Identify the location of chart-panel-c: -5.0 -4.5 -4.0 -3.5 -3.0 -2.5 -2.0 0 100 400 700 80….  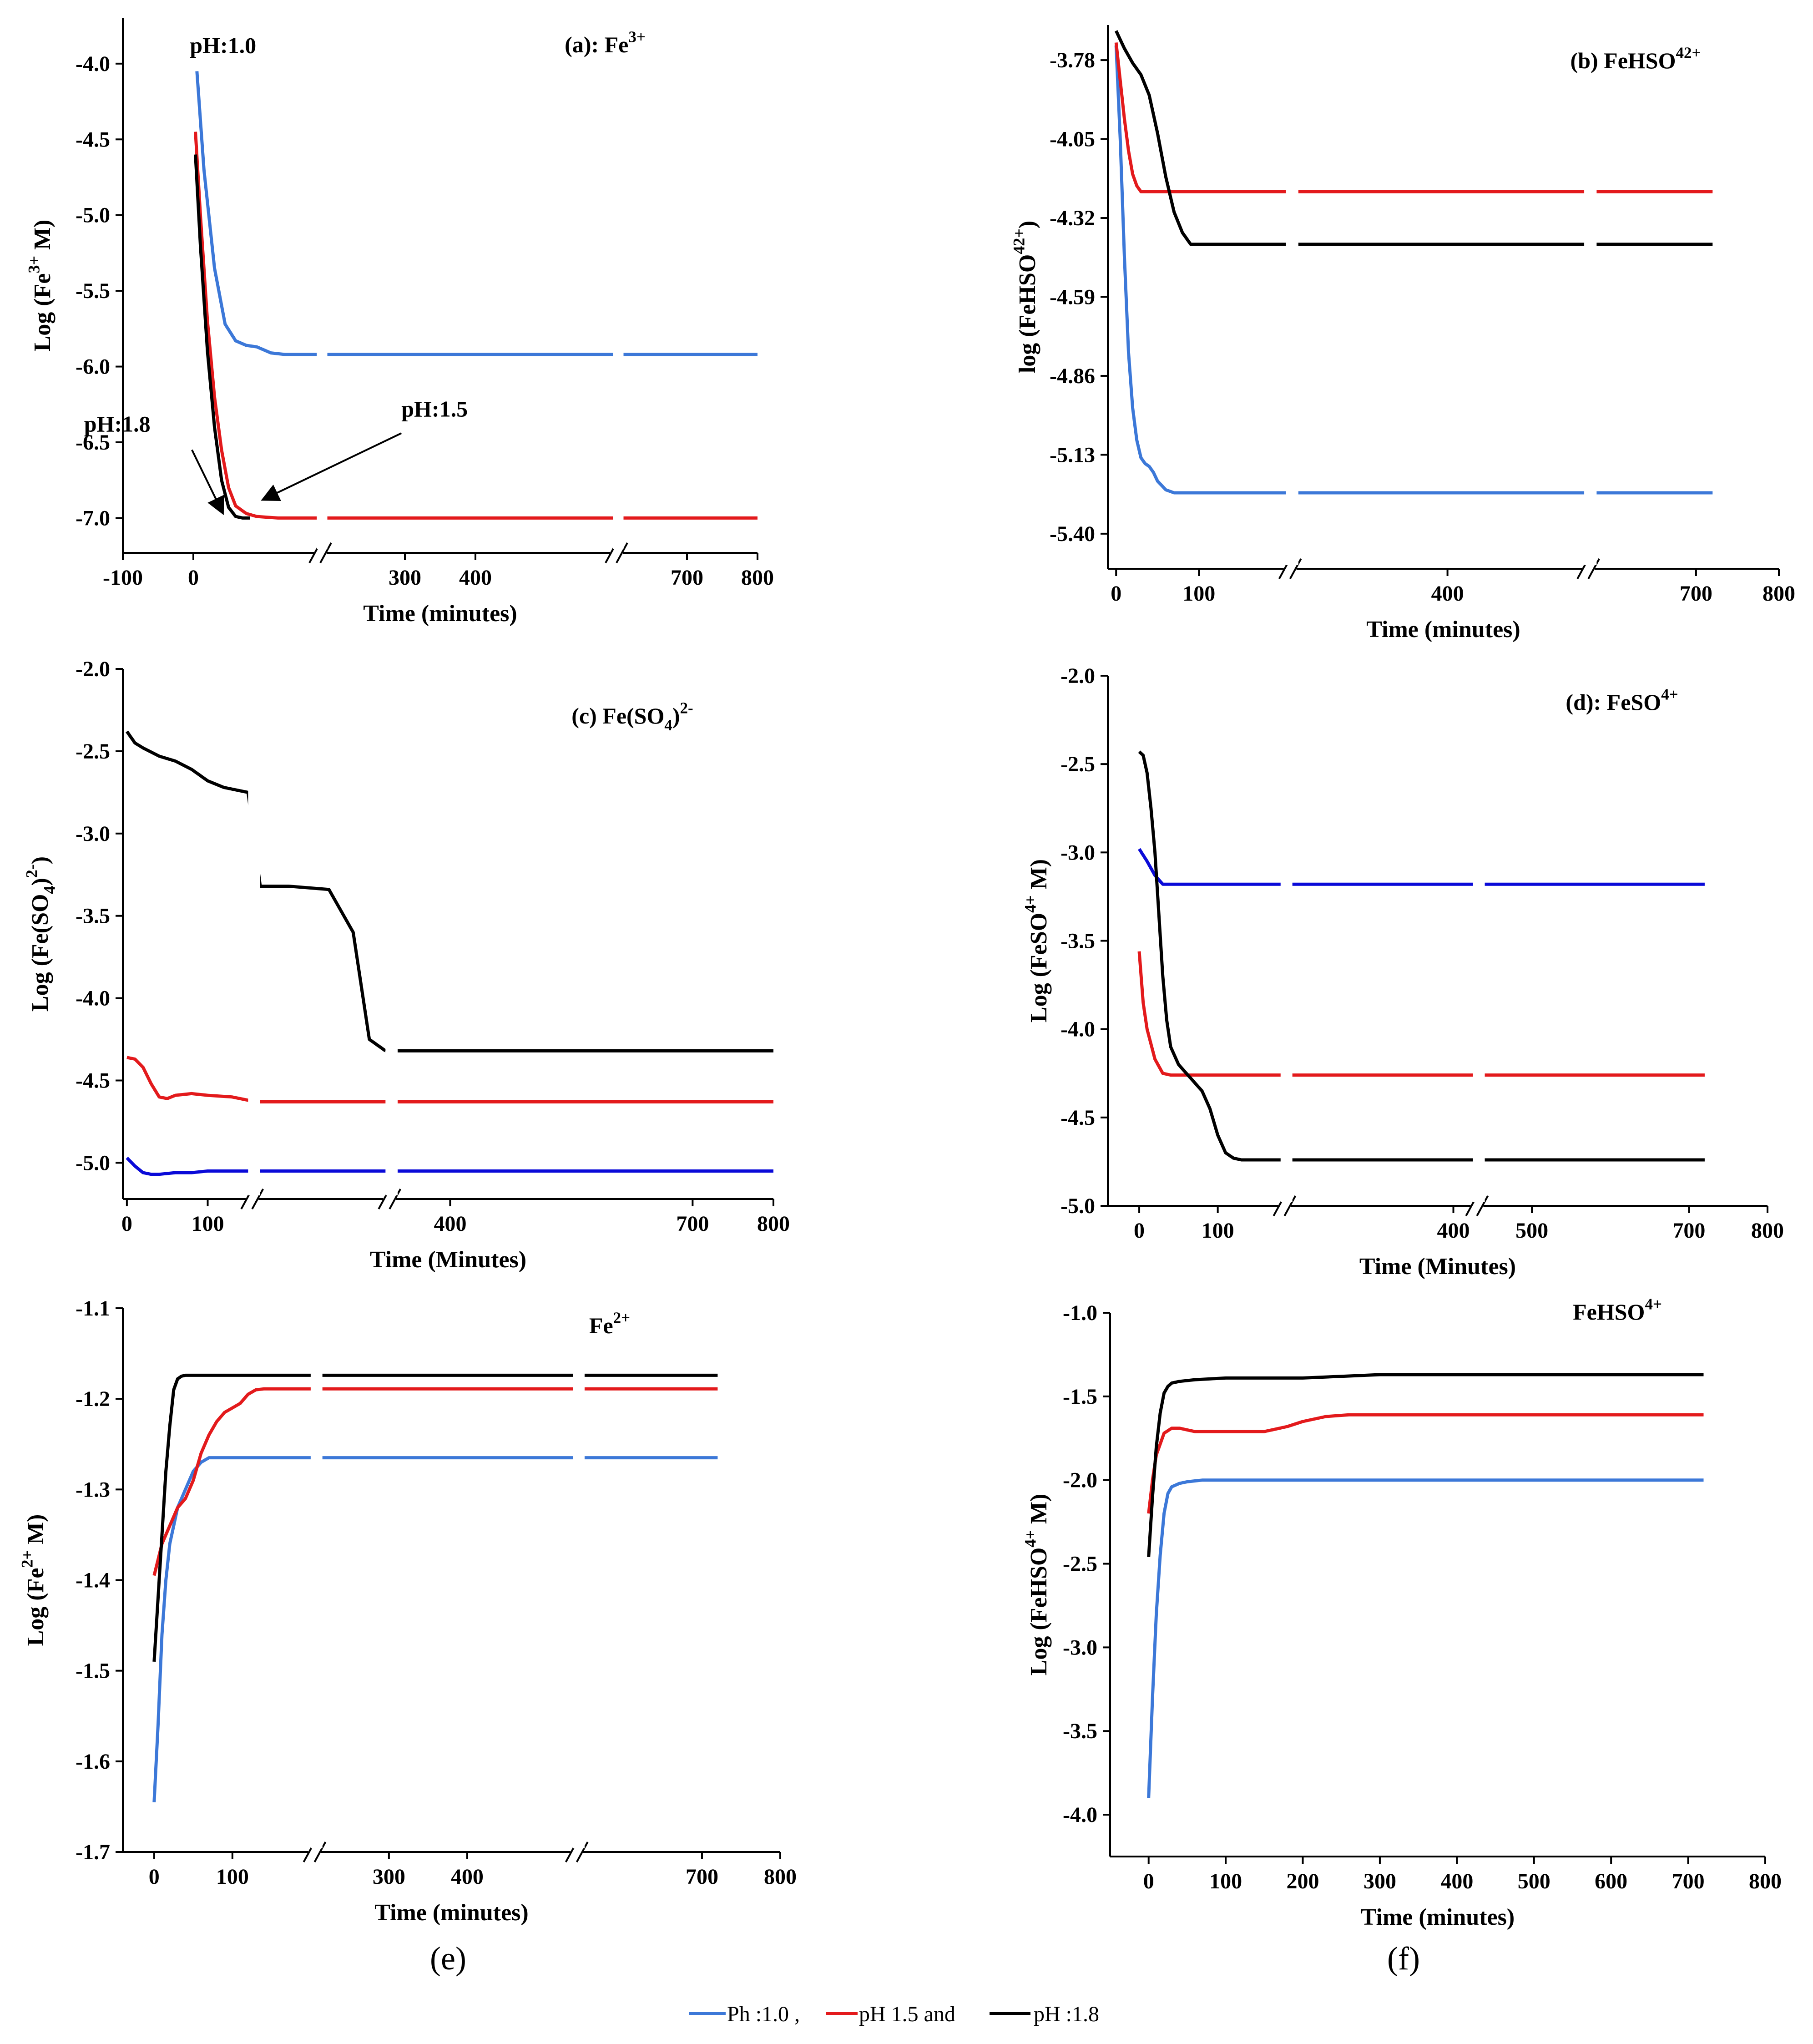
(406, 965).